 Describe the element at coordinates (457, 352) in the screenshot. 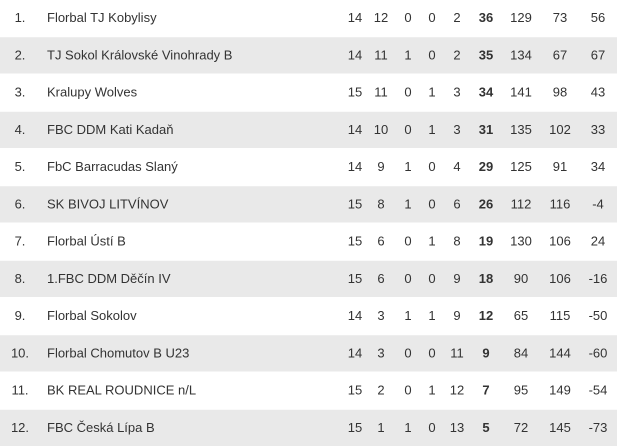

I see `losses: 11` at that location.